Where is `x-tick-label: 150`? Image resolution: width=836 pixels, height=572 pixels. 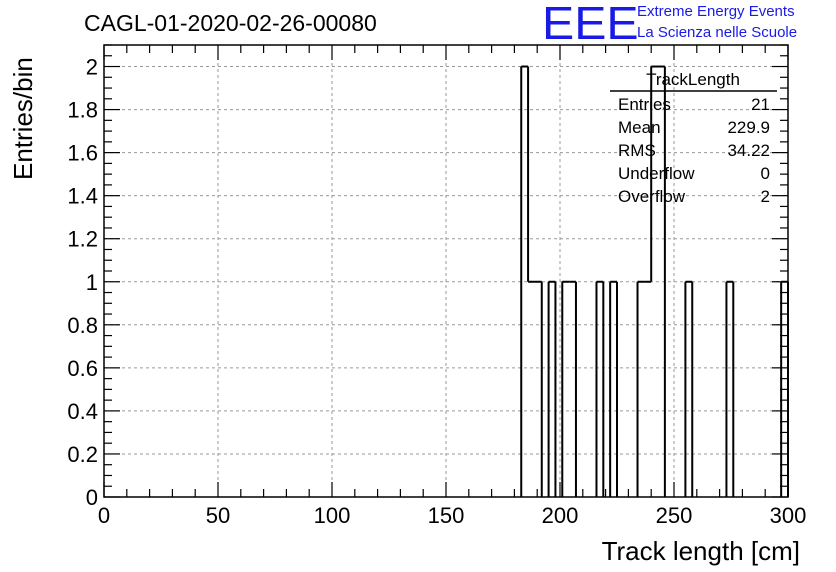 x-tick-label: 150 is located at coordinates (446, 515).